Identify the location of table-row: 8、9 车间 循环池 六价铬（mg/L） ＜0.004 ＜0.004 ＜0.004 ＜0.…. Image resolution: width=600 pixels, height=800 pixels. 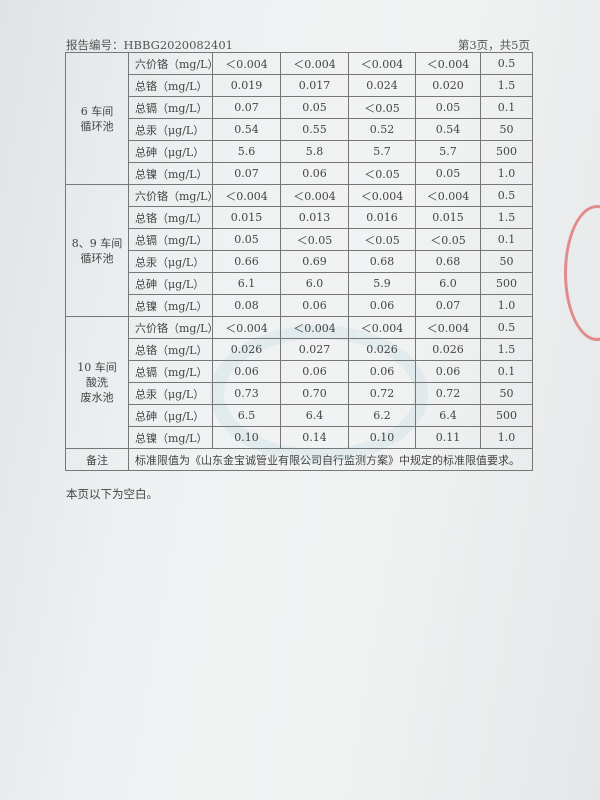
(299, 250).